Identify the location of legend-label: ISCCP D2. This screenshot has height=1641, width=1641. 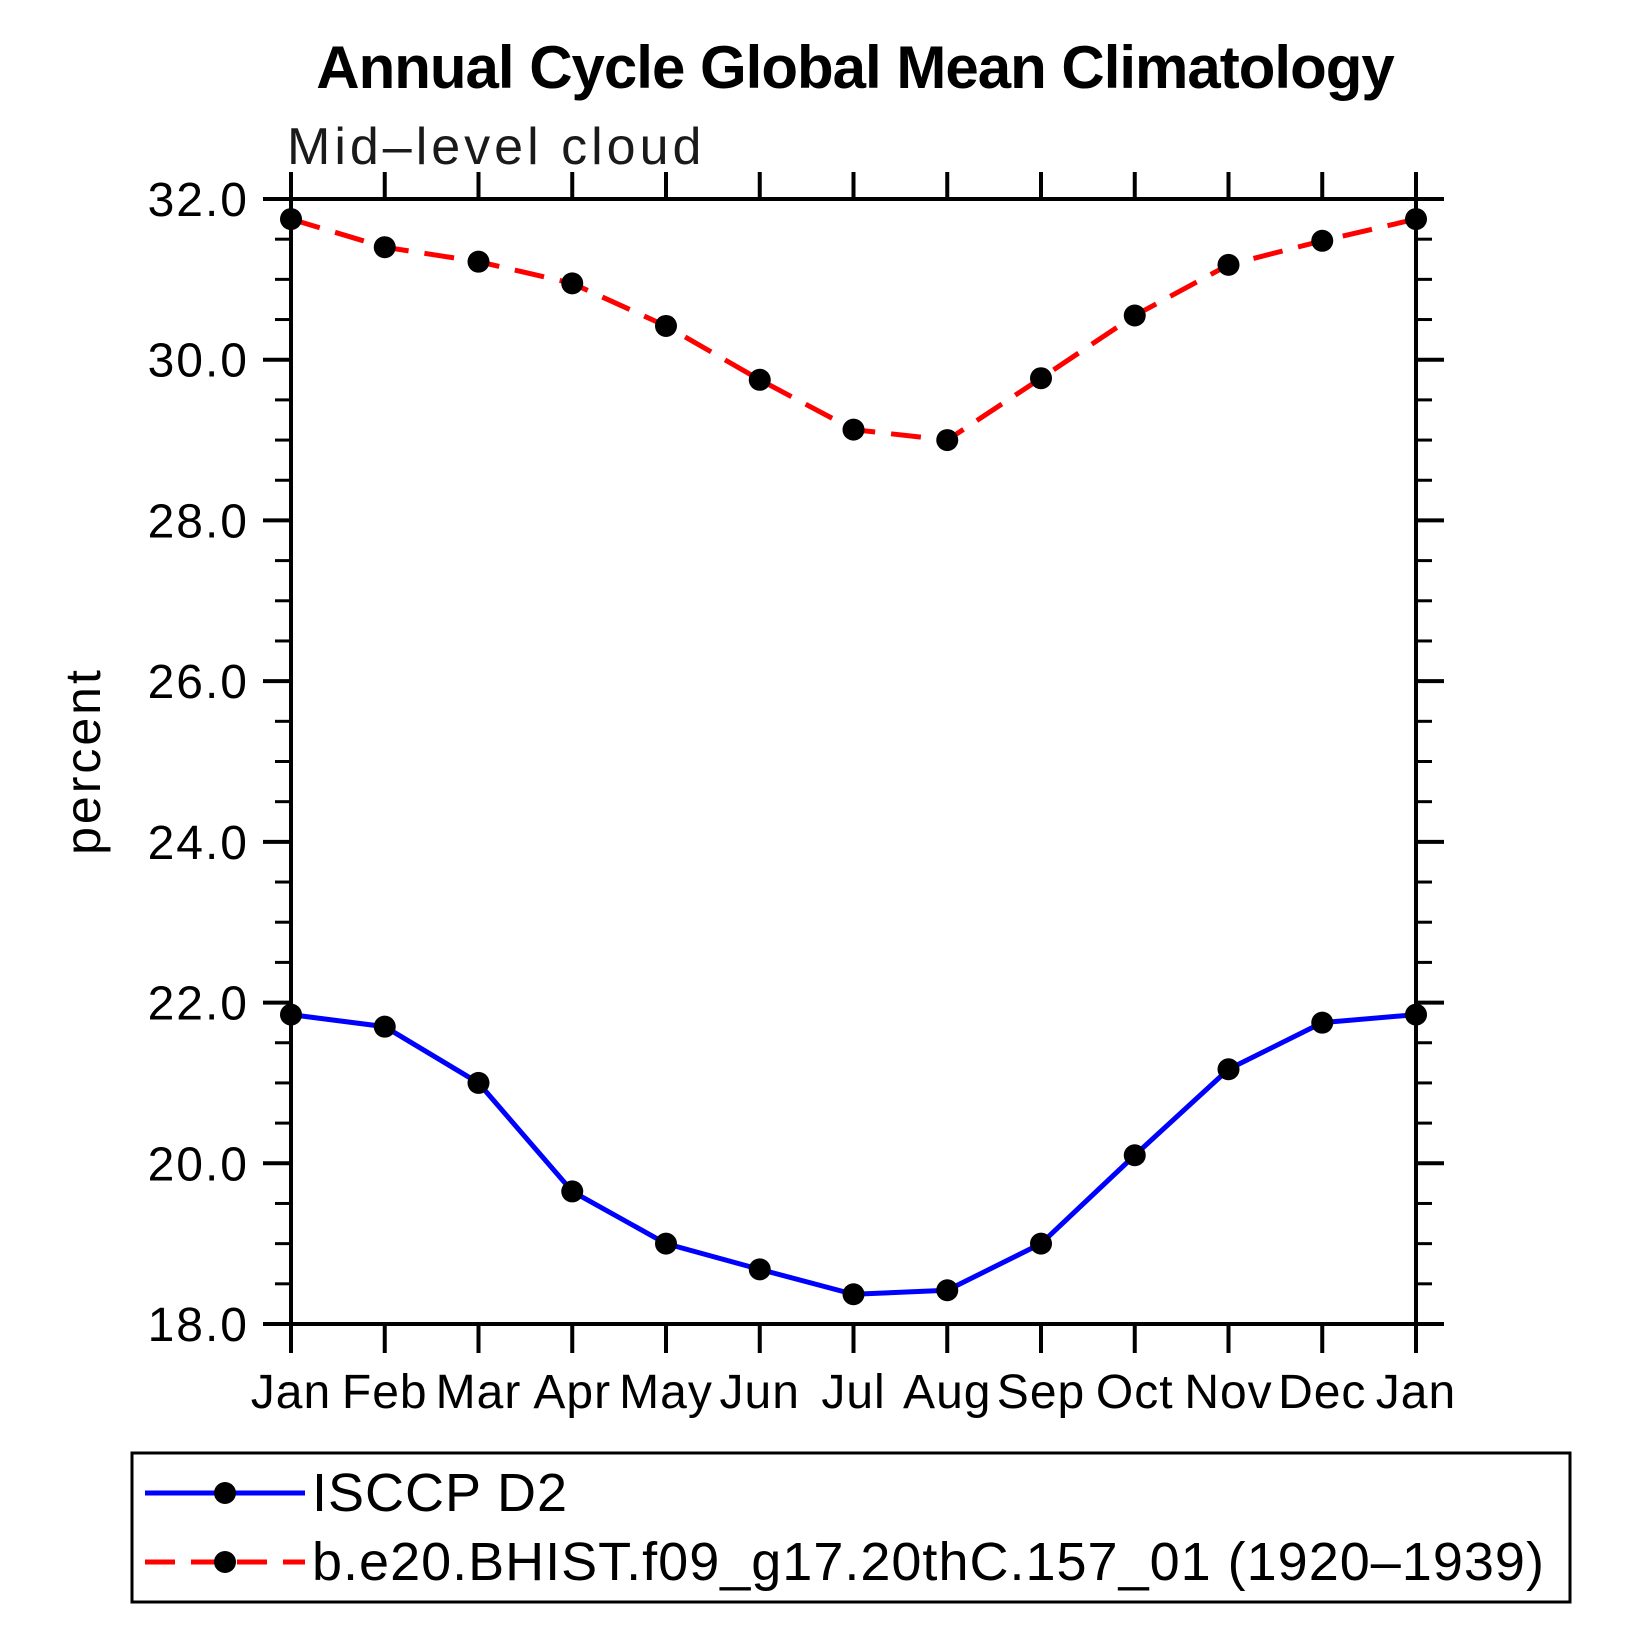
(440, 1493).